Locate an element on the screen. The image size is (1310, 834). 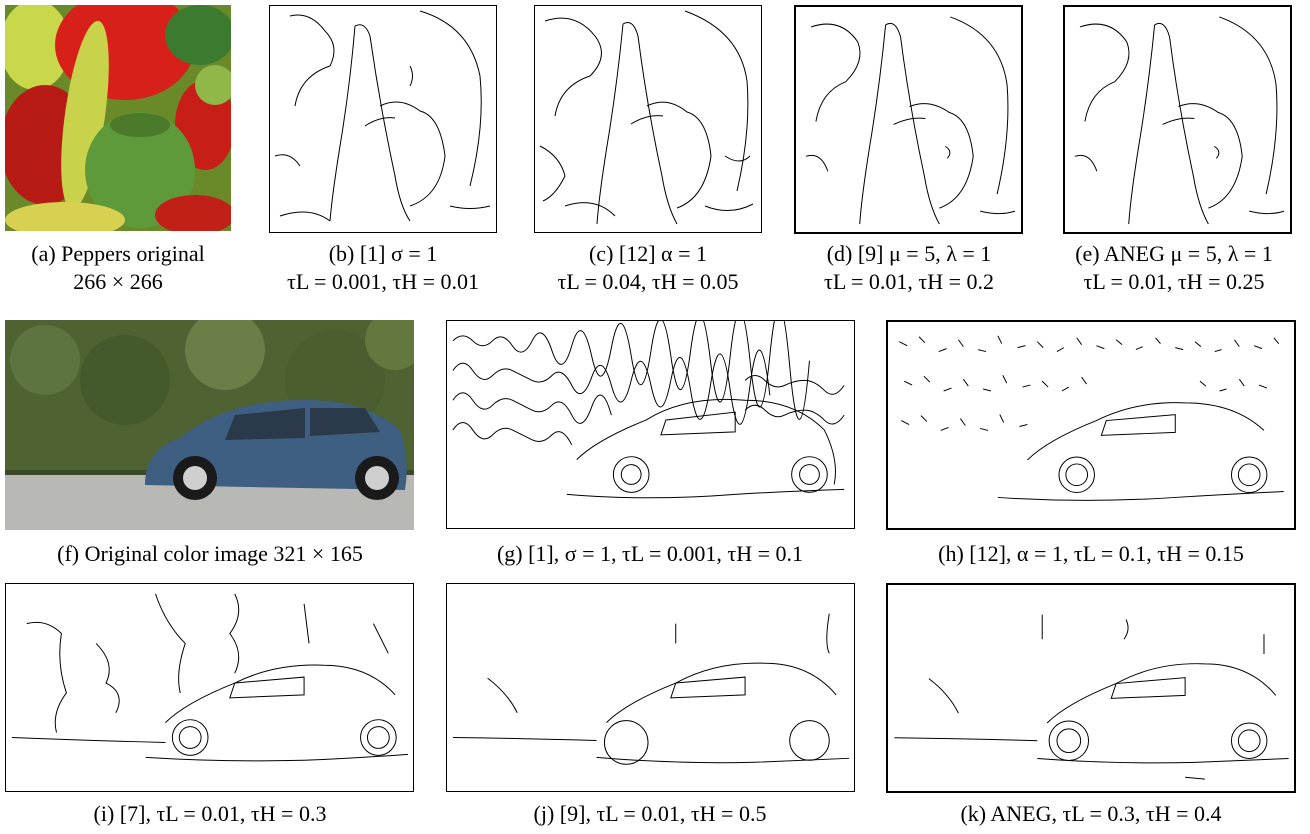
edge-map-h is located at coordinates (1091, 425).